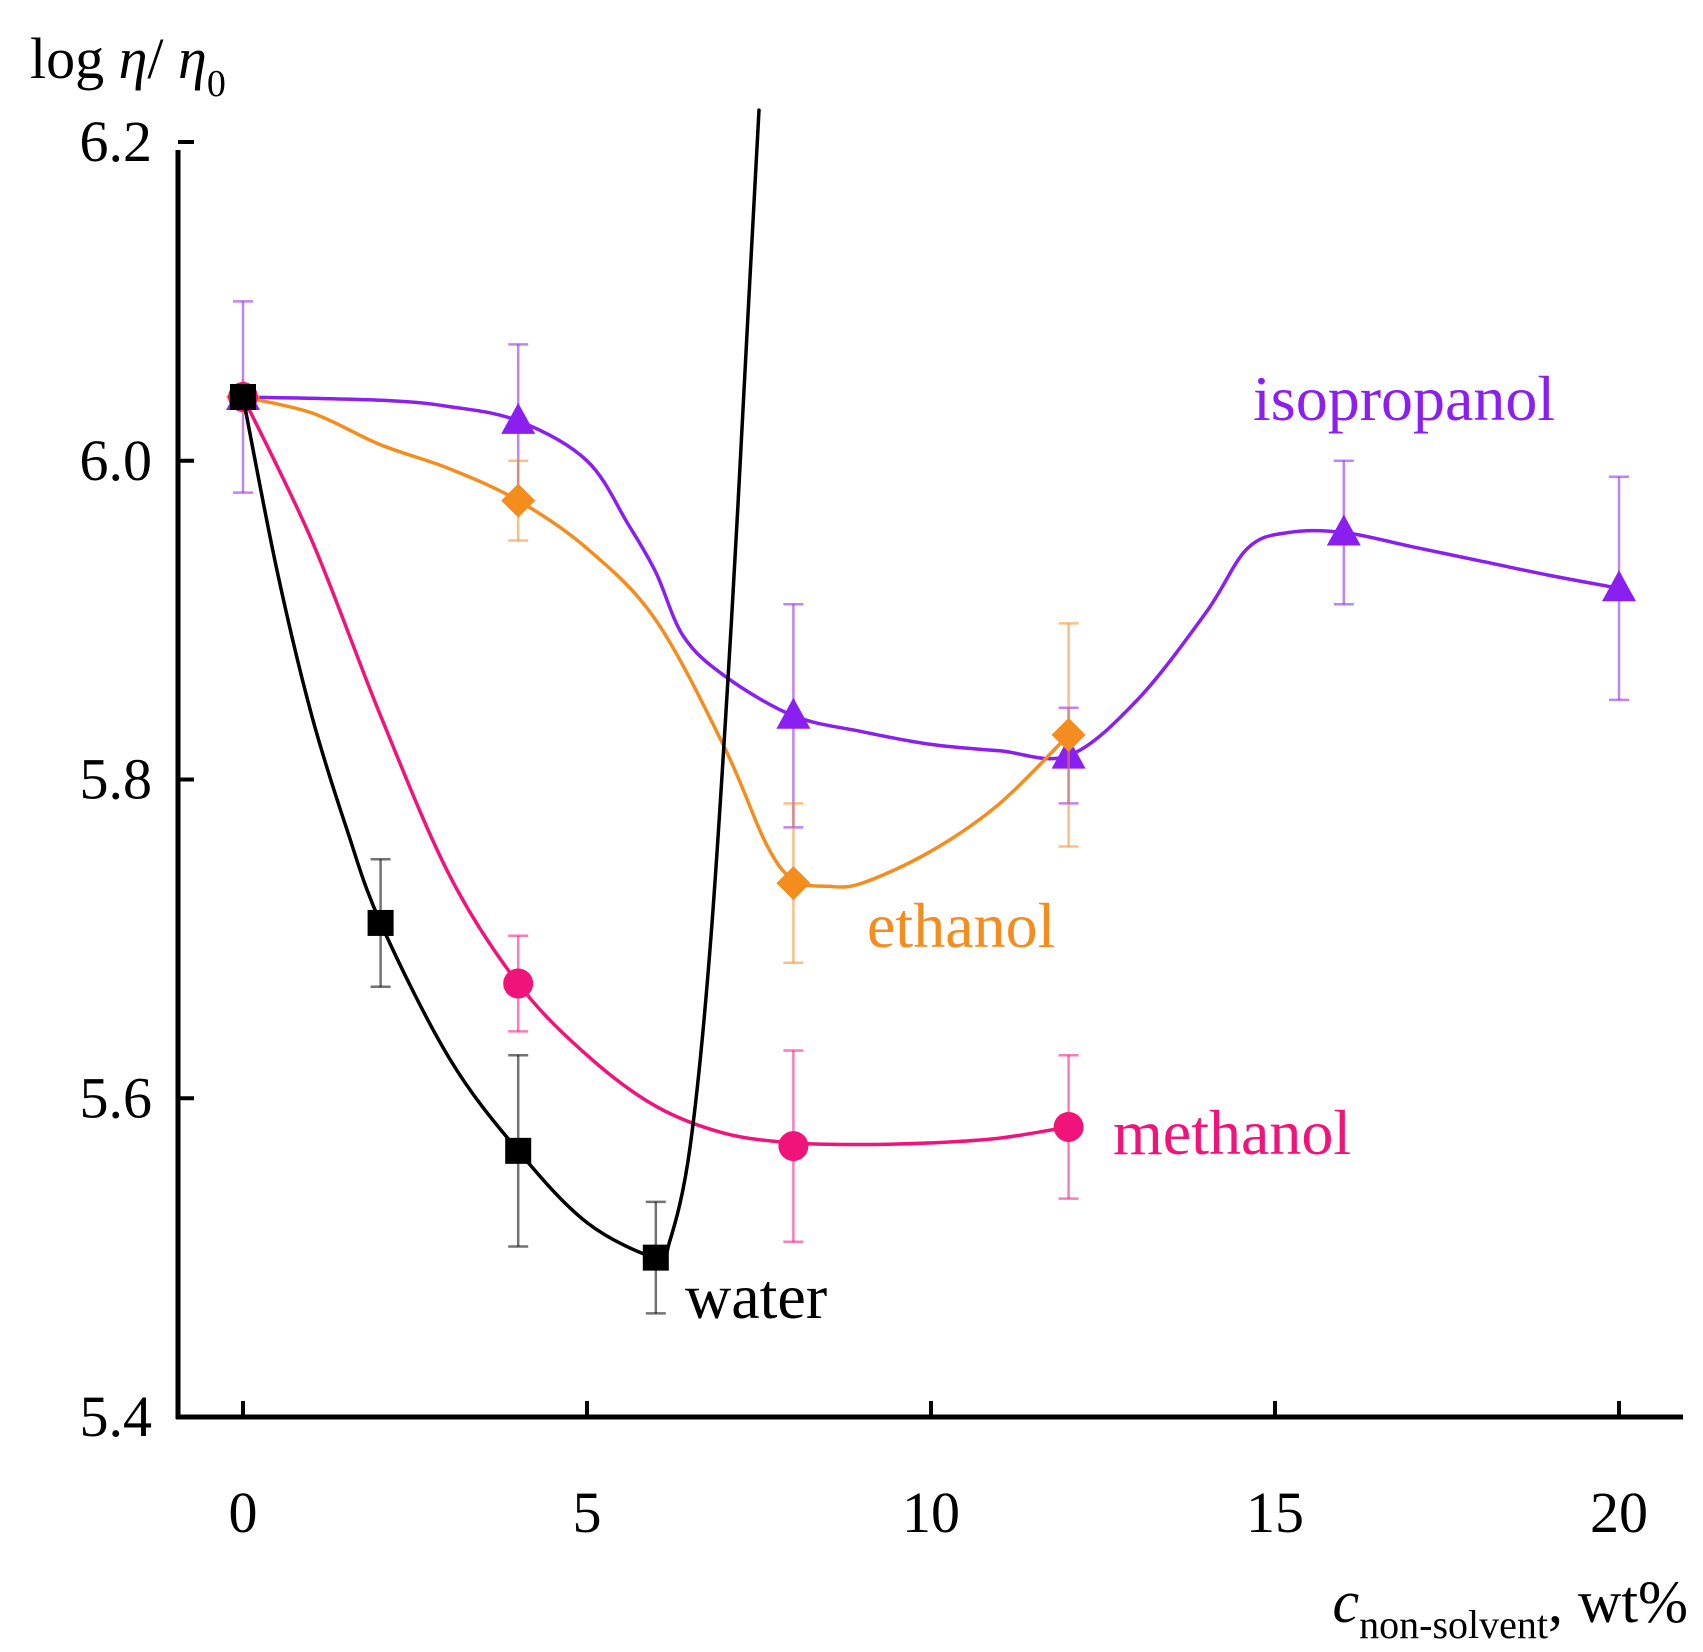 The width and height of the screenshot is (1703, 1652). Describe the element at coordinates (116, 460) in the screenshot. I see `y-tick-label: 6.0` at that location.